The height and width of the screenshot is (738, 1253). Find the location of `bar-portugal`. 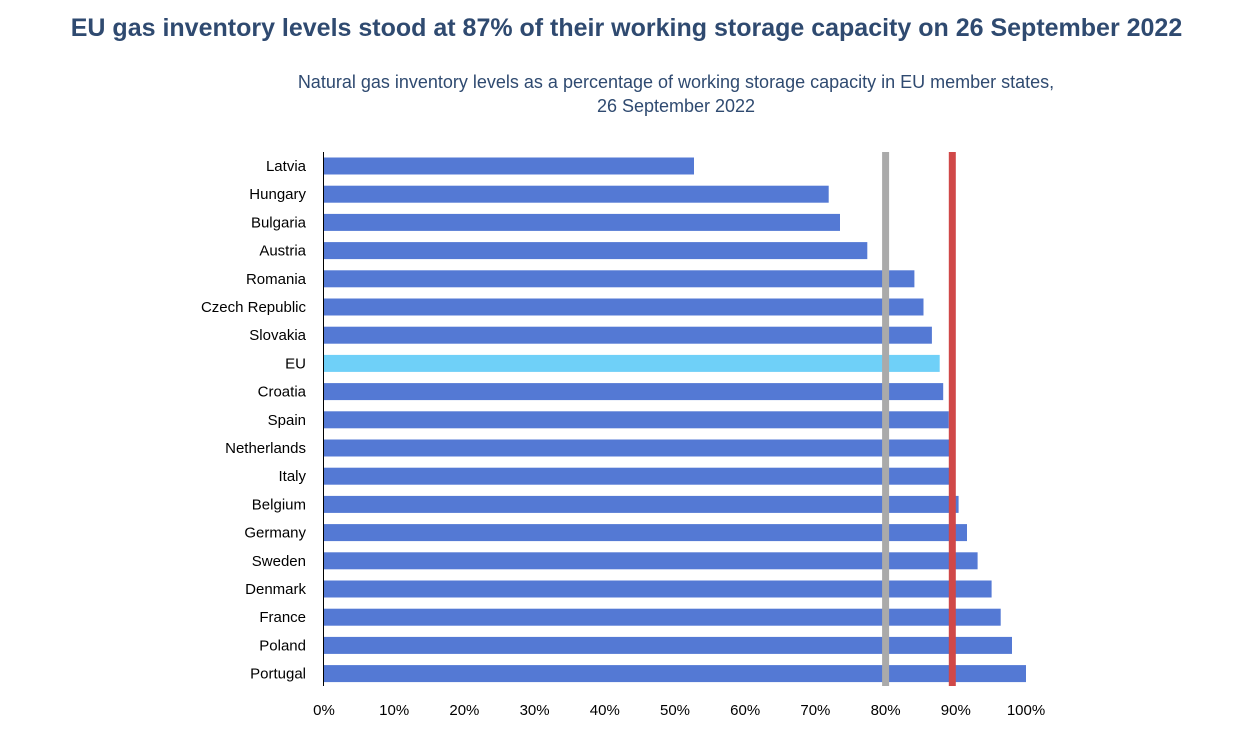

bar-portugal is located at coordinates (675, 674).